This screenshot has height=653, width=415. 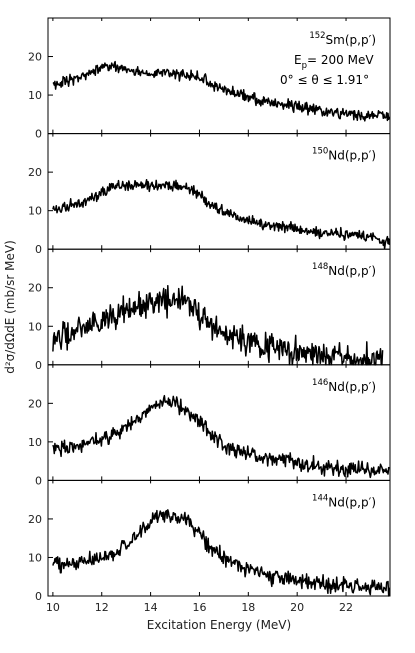 I want to click on mass-number: 146, so click(x=320, y=383).